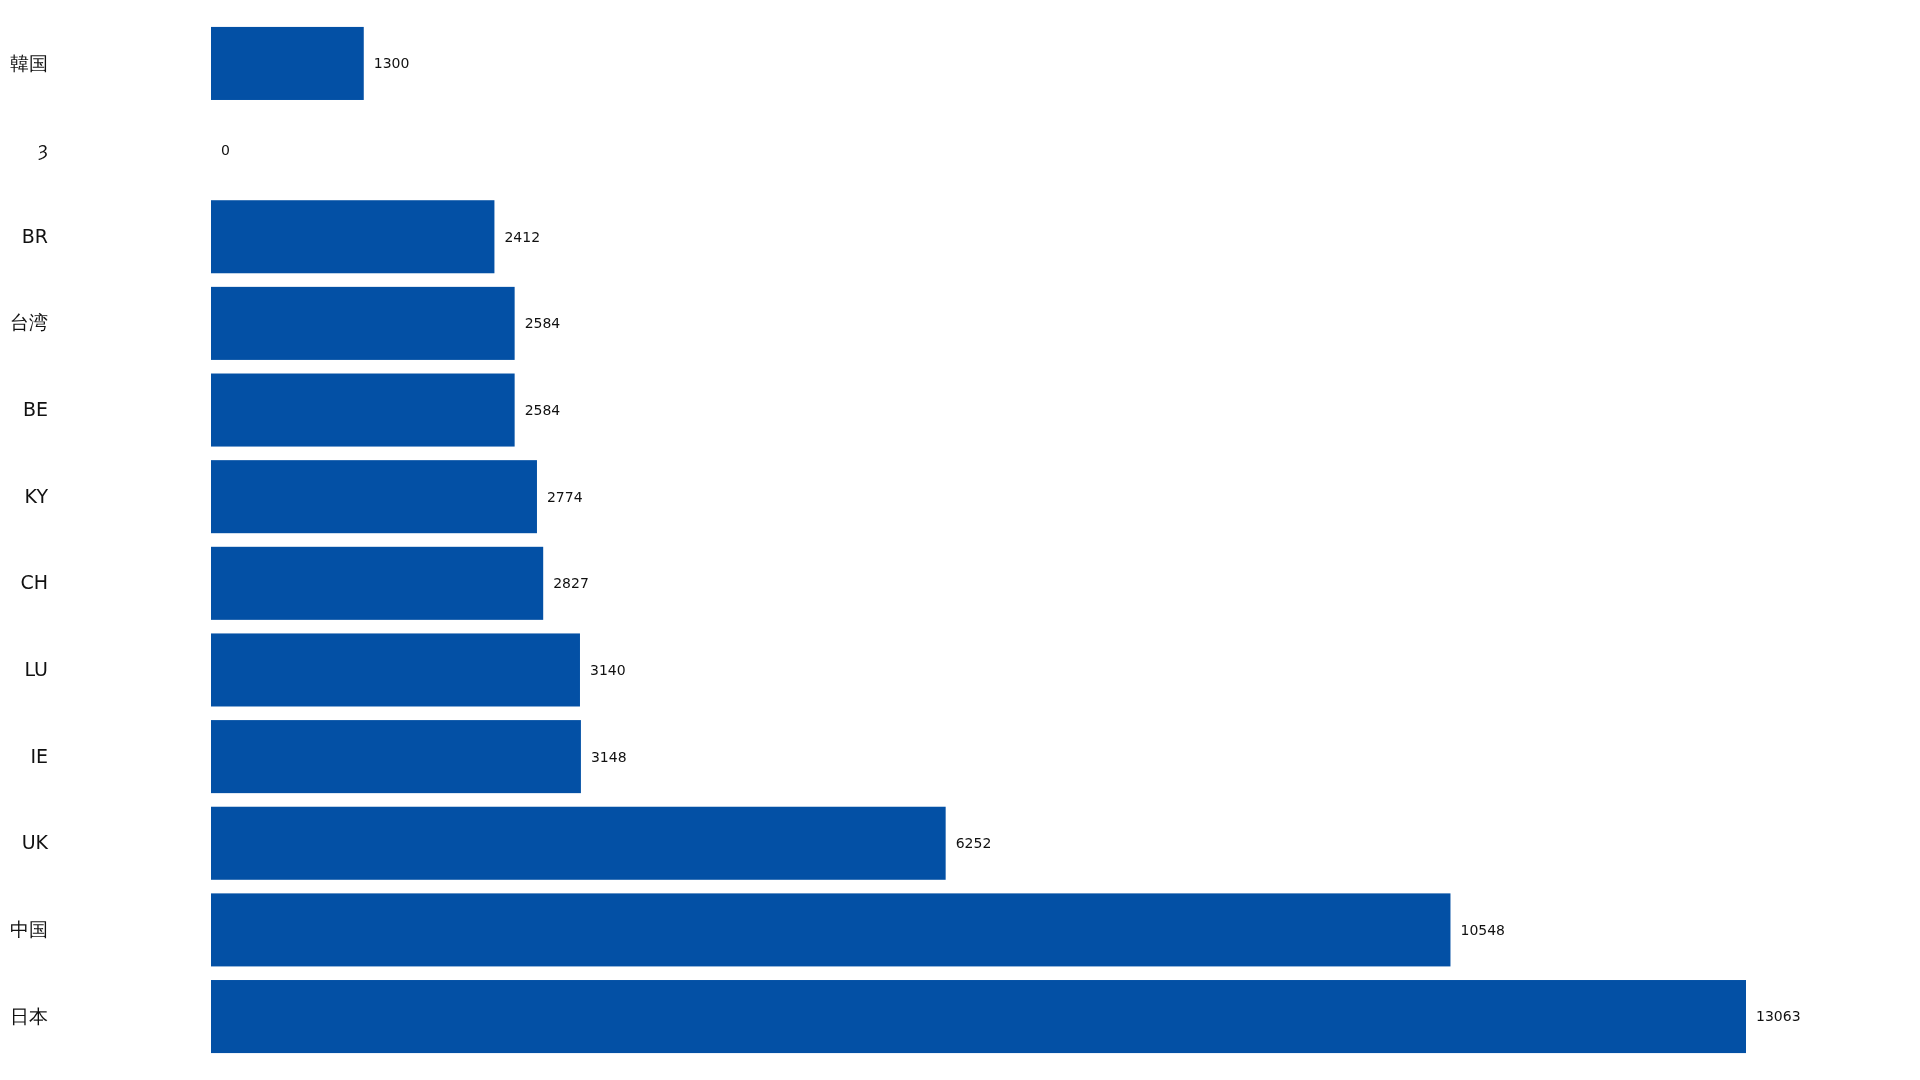 The image size is (1920, 1080). Describe the element at coordinates (607, 669) in the screenshot. I see `data-label: 3140` at that location.